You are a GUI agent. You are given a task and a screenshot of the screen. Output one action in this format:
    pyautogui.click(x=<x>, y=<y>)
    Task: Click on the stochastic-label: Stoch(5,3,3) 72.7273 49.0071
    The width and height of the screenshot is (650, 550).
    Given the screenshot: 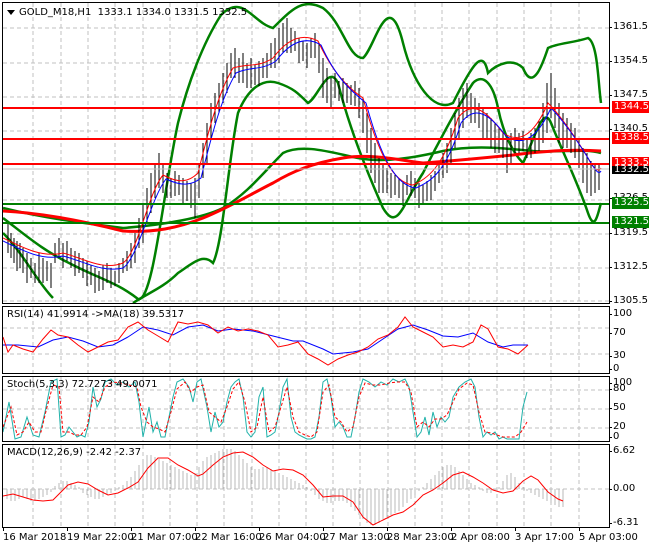 What is the action you would take?
    pyautogui.click(x=82, y=384)
    